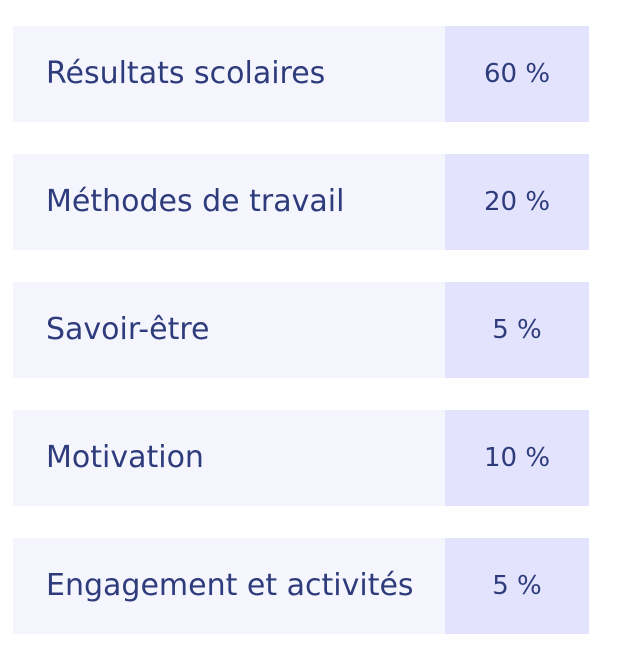 The width and height of the screenshot is (620, 656). I want to click on criterion-row-engagement-et-activites: Engagement et activités 5 %, so click(301, 586).